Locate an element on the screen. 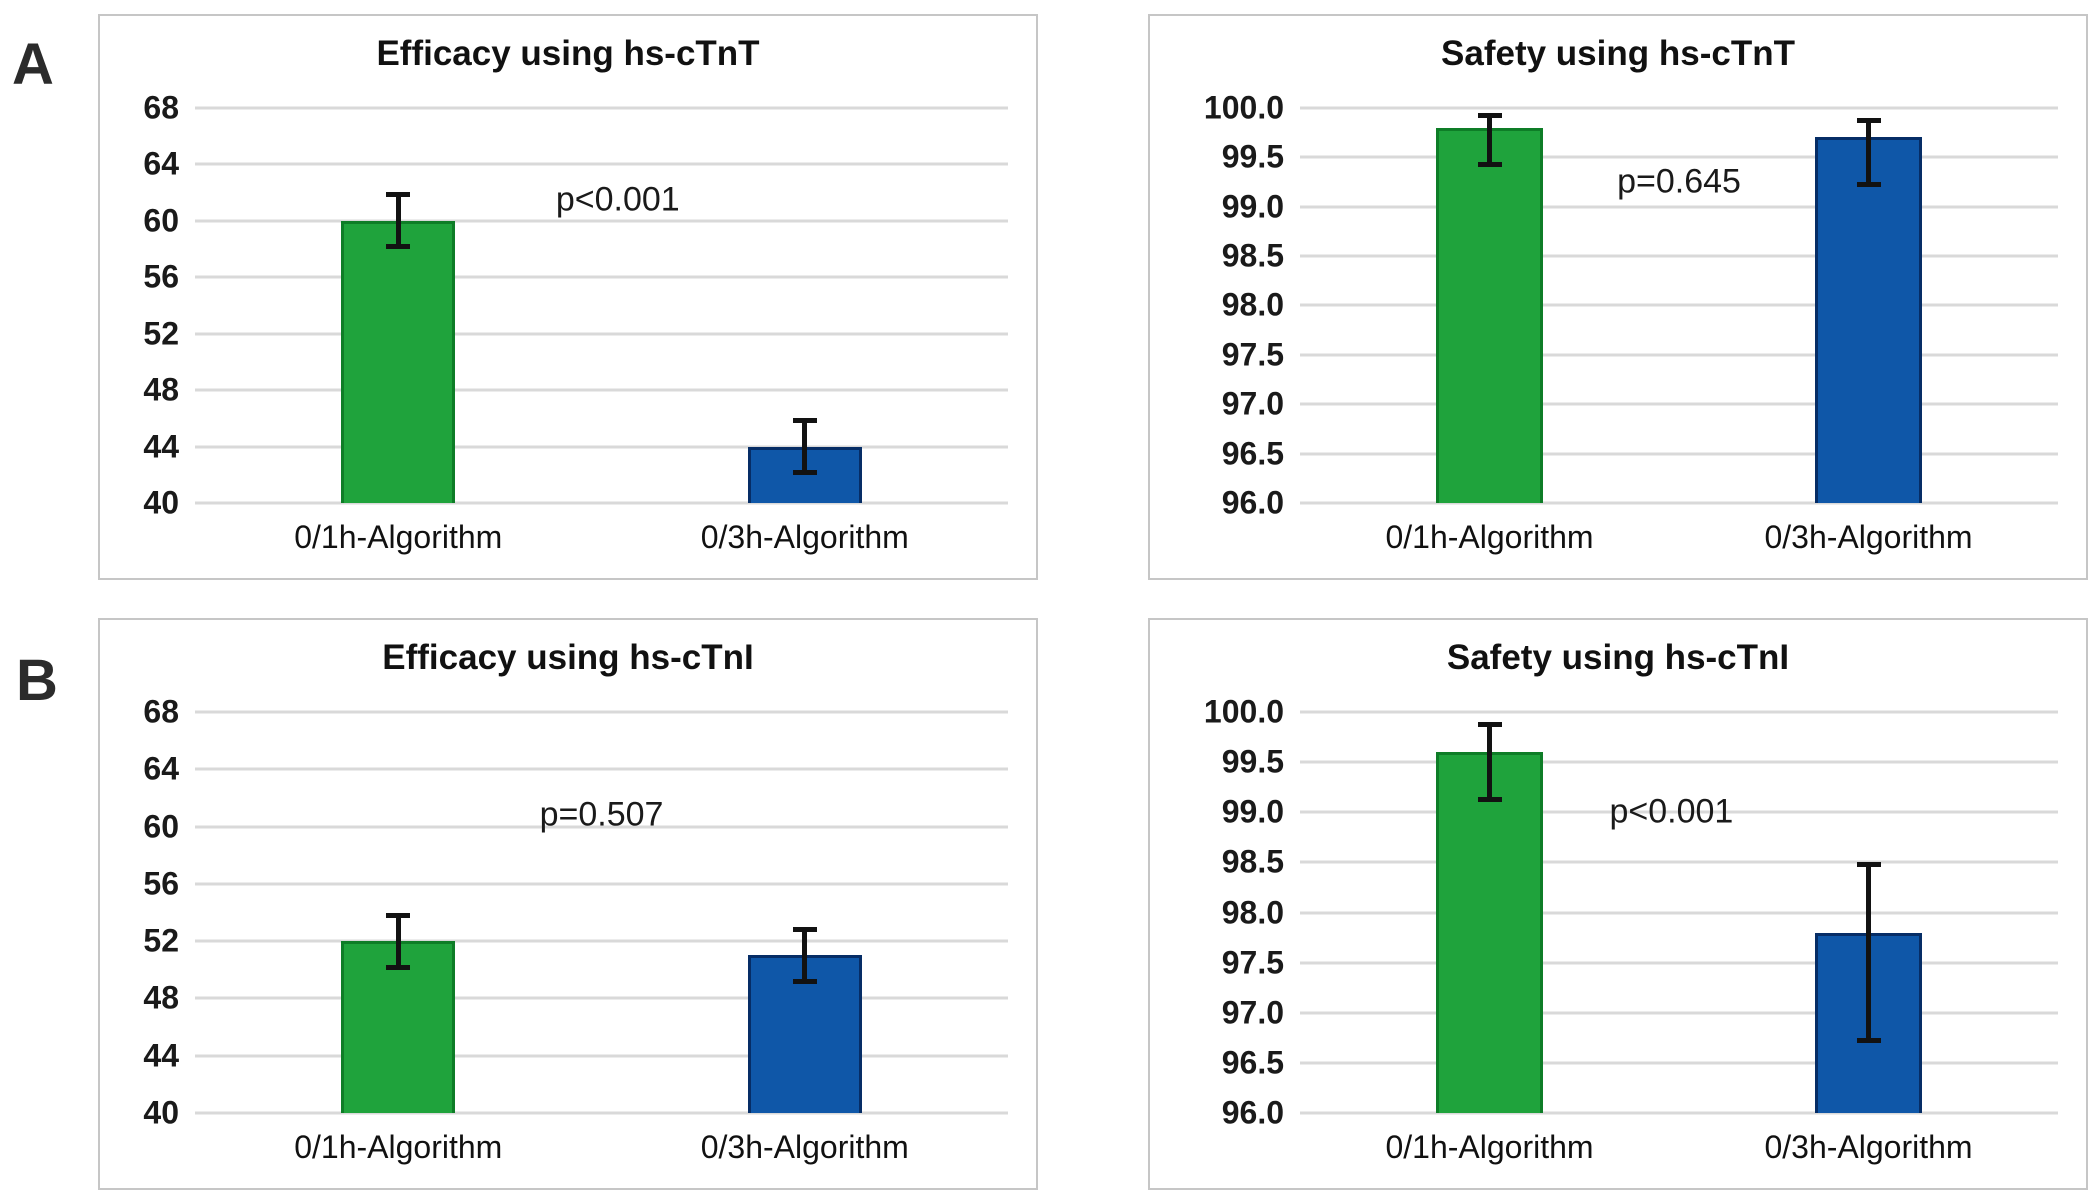 Image resolution: width=2099 pixels, height=1203 pixels. chart-title: Safety using hs-cTnI is located at coordinates (1618, 657).